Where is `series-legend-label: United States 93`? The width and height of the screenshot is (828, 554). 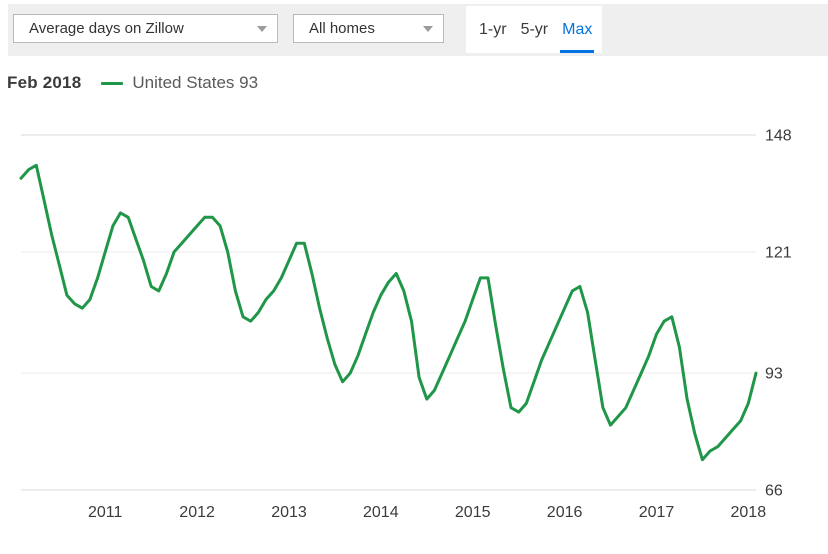
series-legend-label: United States 93 is located at coordinates (195, 82).